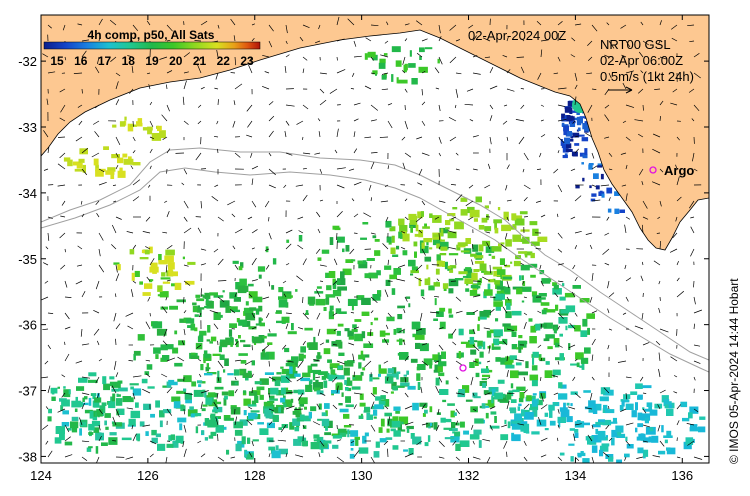 The height and width of the screenshot is (496, 750). What do you see at coordinates (247, 61) in the screenshot?
I see `colorbar-tick-label: 23` at bounding box center [247, 61].